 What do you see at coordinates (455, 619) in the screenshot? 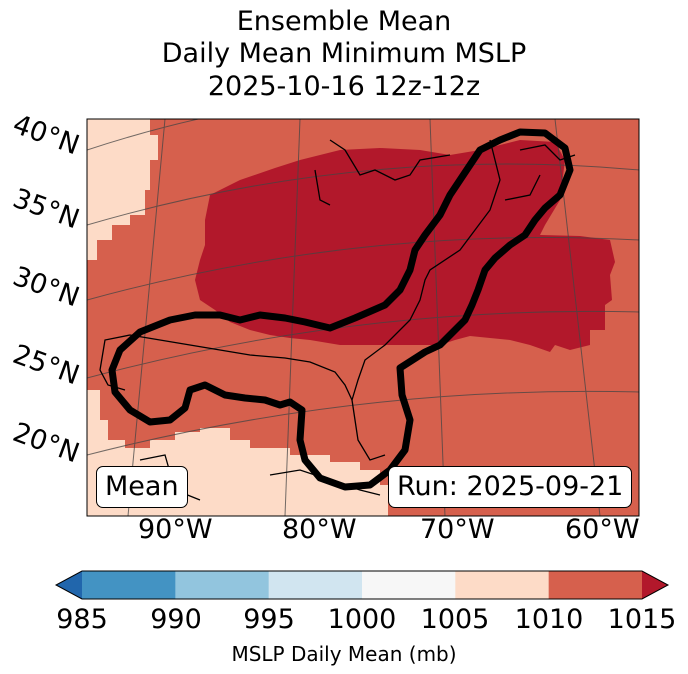
I see `colorbar-tick-1005: 1005` at bounding box center [455, 619].